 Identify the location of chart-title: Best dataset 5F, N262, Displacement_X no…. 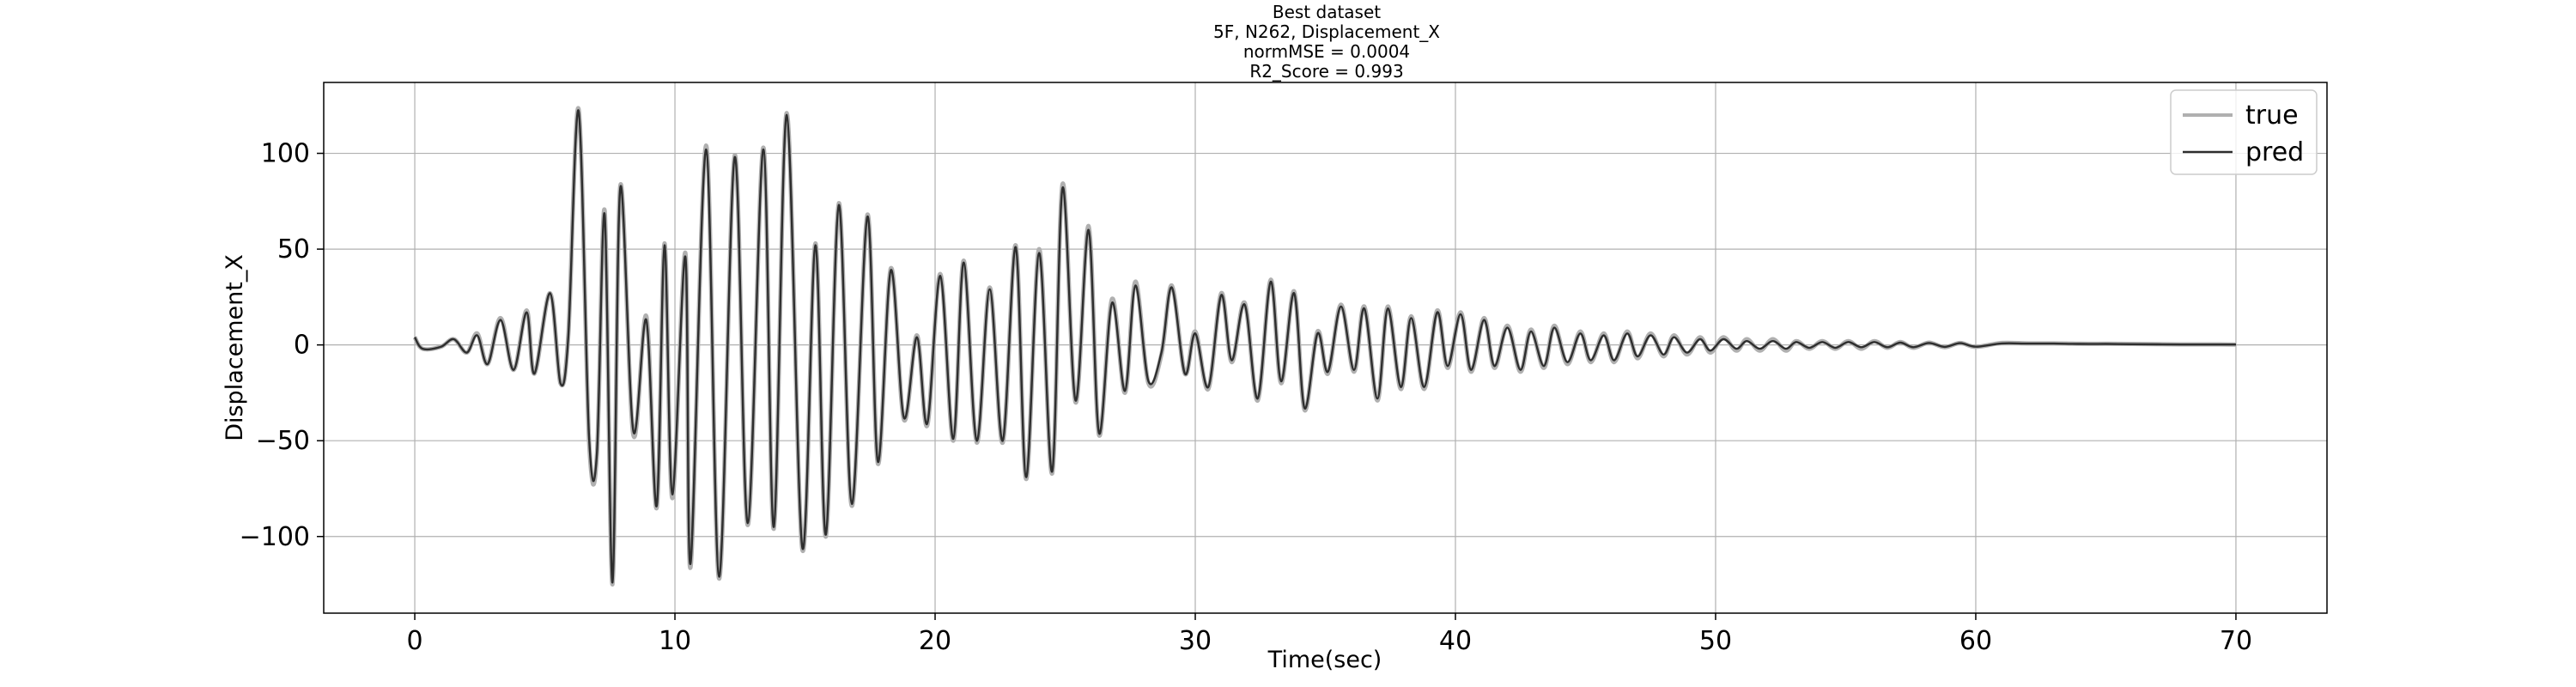
(1327, 42).